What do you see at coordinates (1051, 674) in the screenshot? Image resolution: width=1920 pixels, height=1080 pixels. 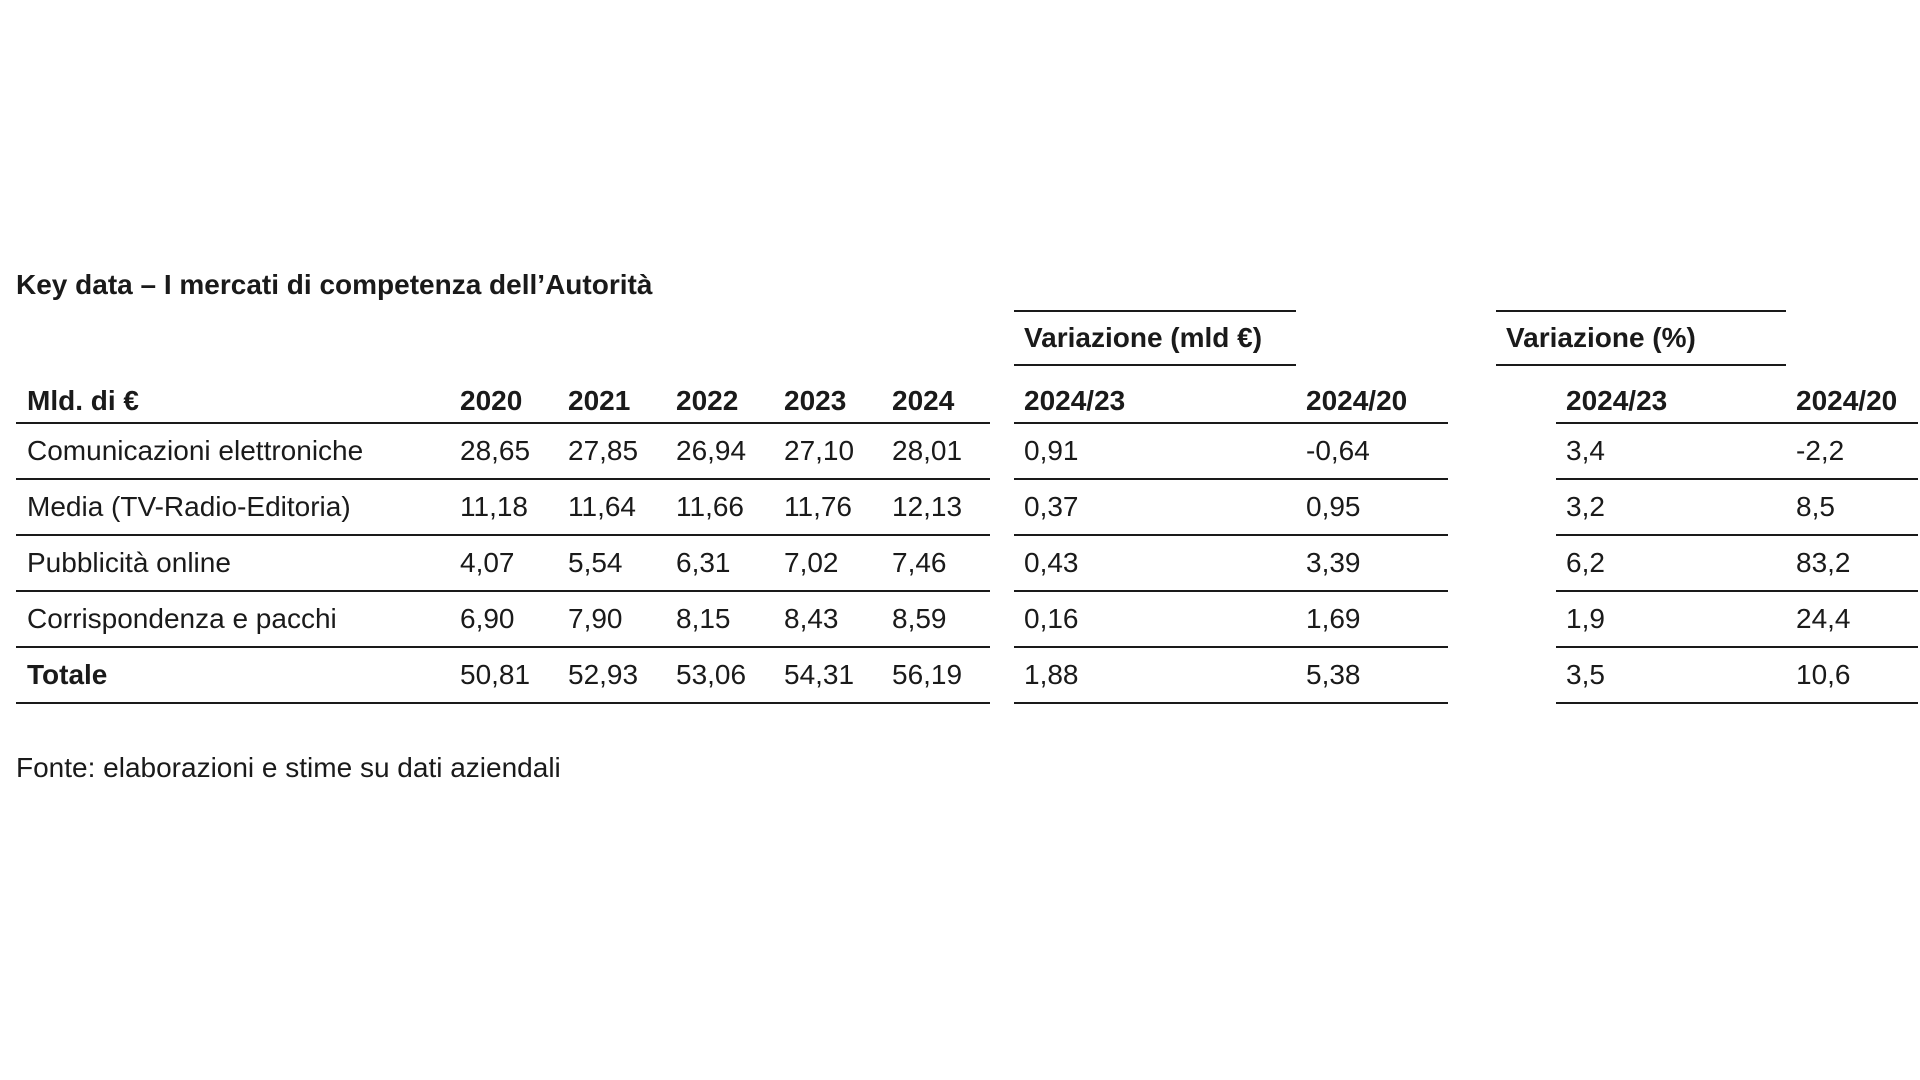 I see `cell-value: 1,88` at bounding box center [1051, 674].